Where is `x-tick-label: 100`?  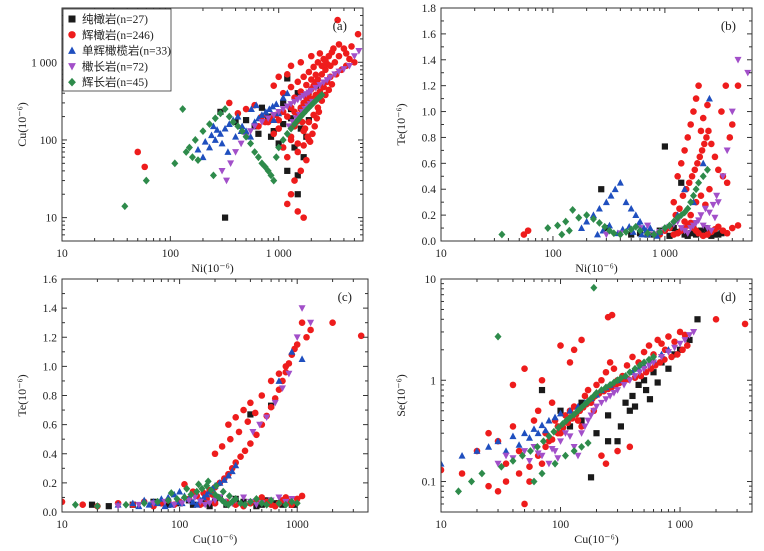 x-tick-label: 100 is located at coordinates (171, 254).